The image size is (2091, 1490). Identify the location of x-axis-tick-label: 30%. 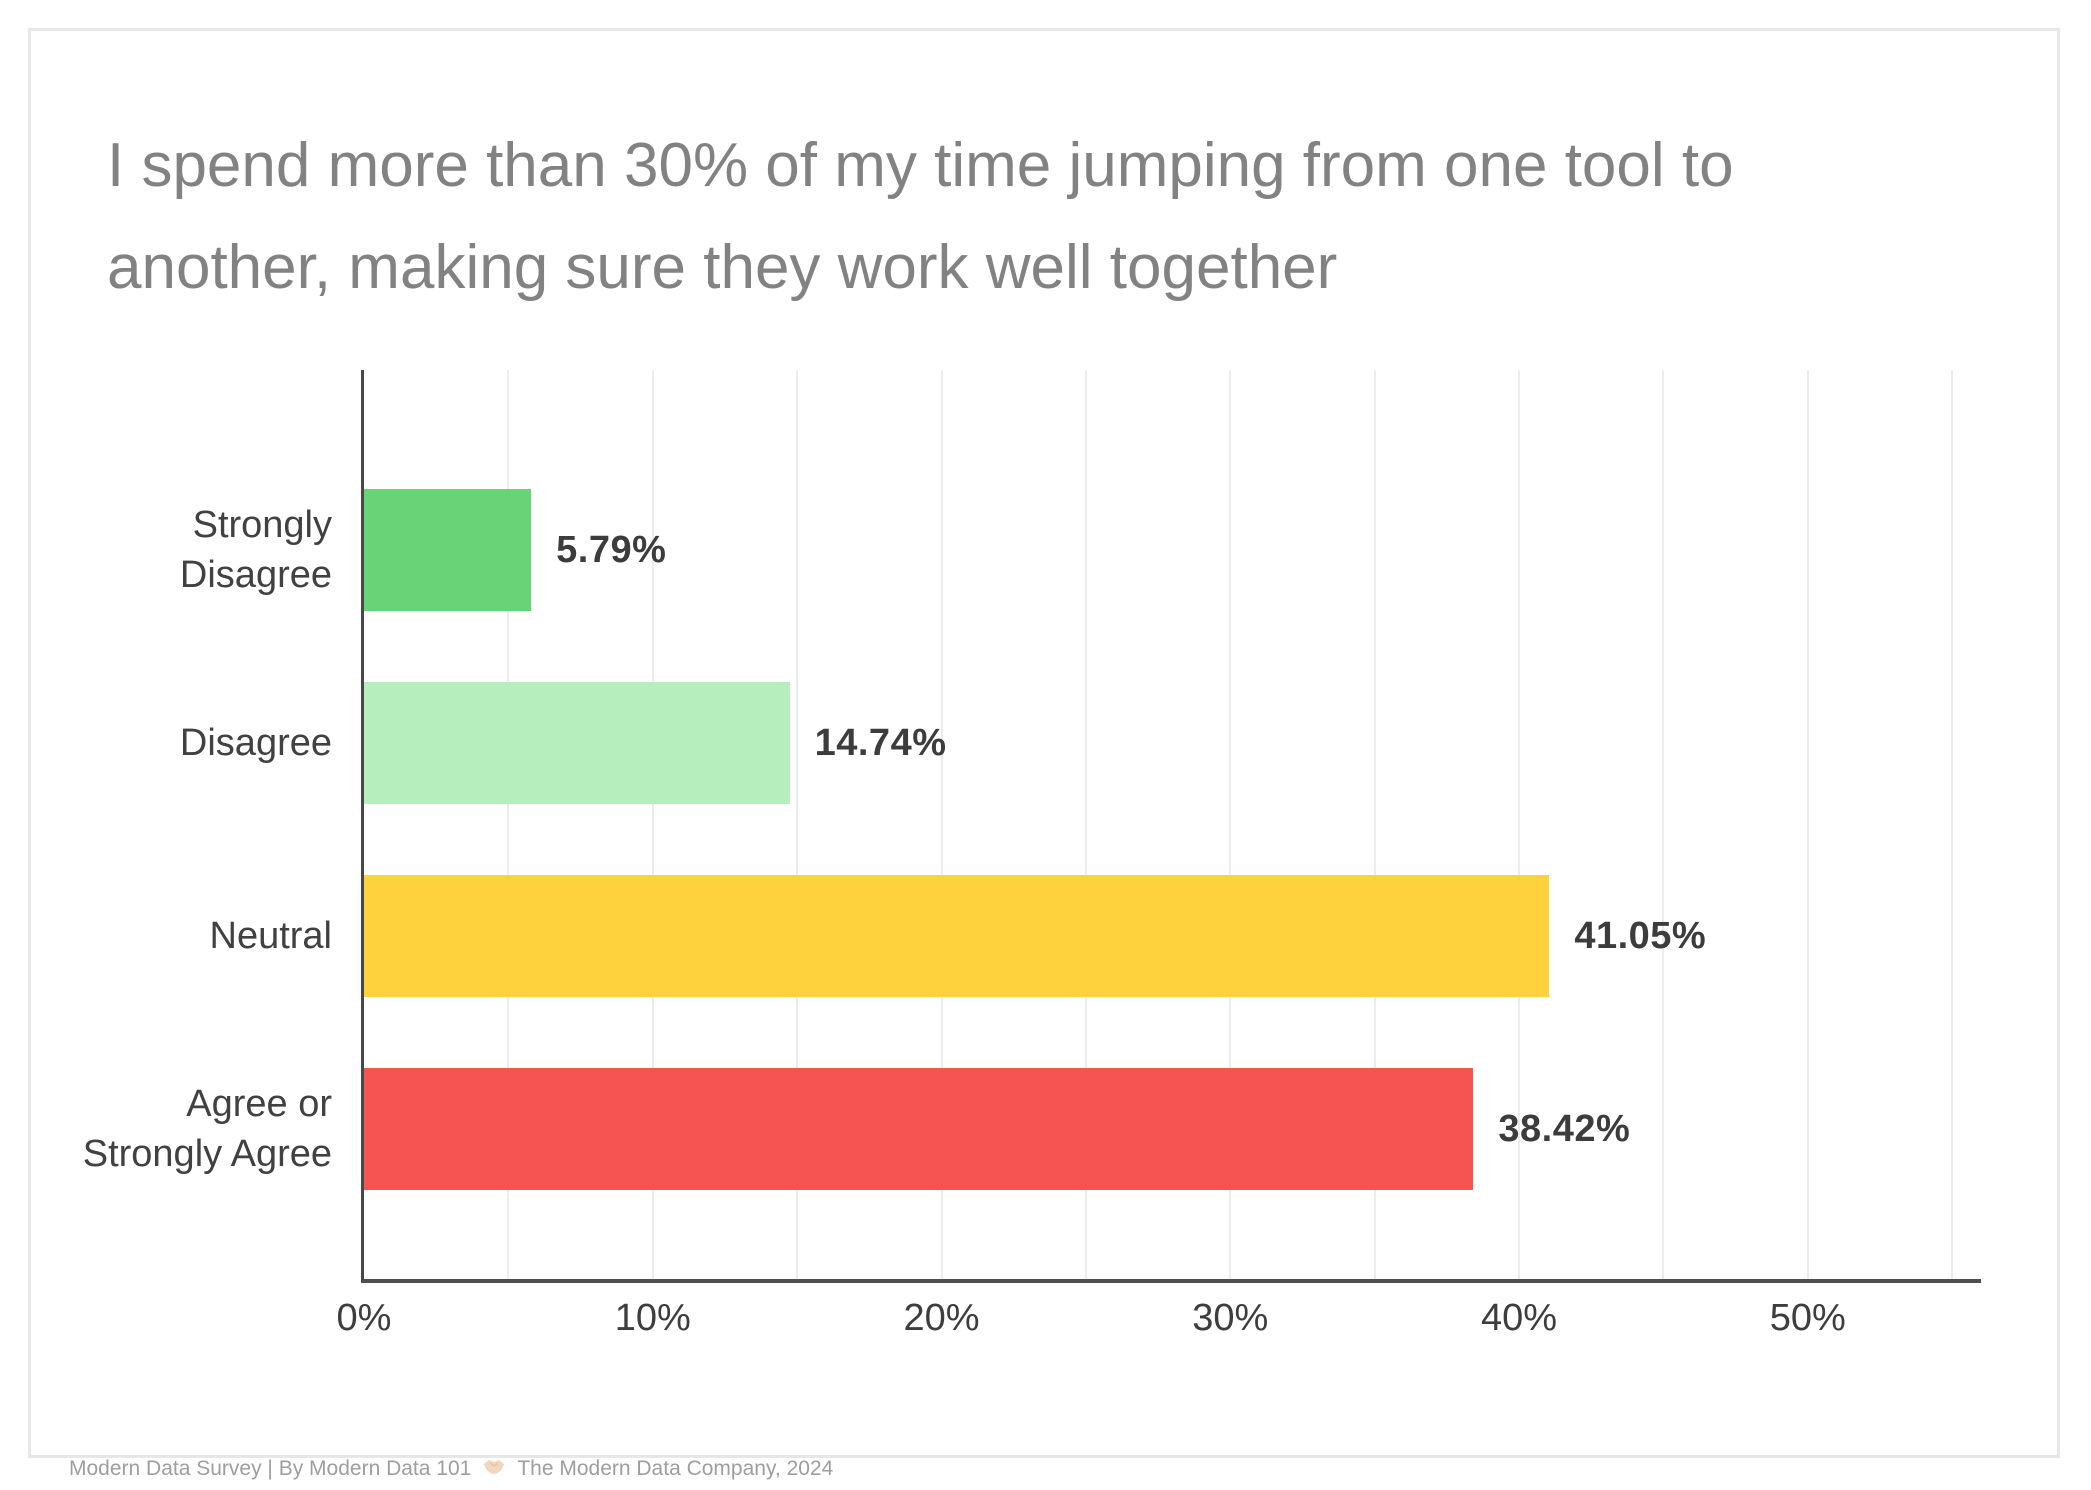
(1230, 1318).